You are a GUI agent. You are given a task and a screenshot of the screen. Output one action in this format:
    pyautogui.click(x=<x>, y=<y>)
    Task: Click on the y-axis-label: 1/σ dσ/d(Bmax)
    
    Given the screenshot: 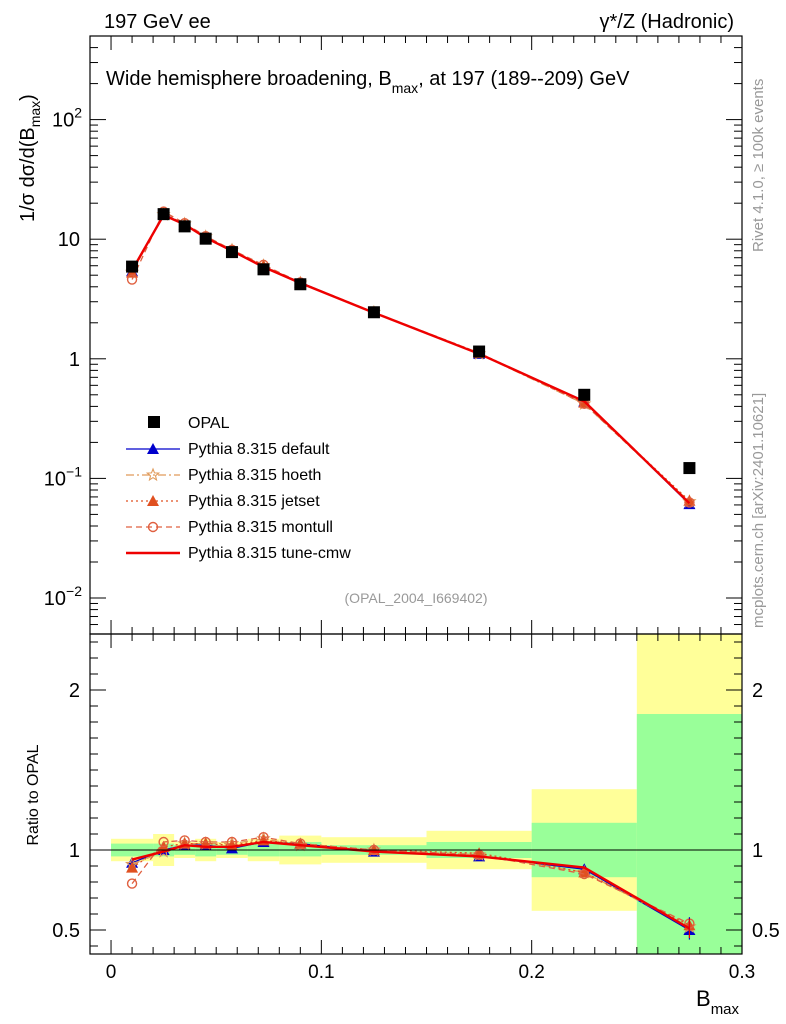 What is the action you would take?
    pyautogui.click(x=30, y=158)
    